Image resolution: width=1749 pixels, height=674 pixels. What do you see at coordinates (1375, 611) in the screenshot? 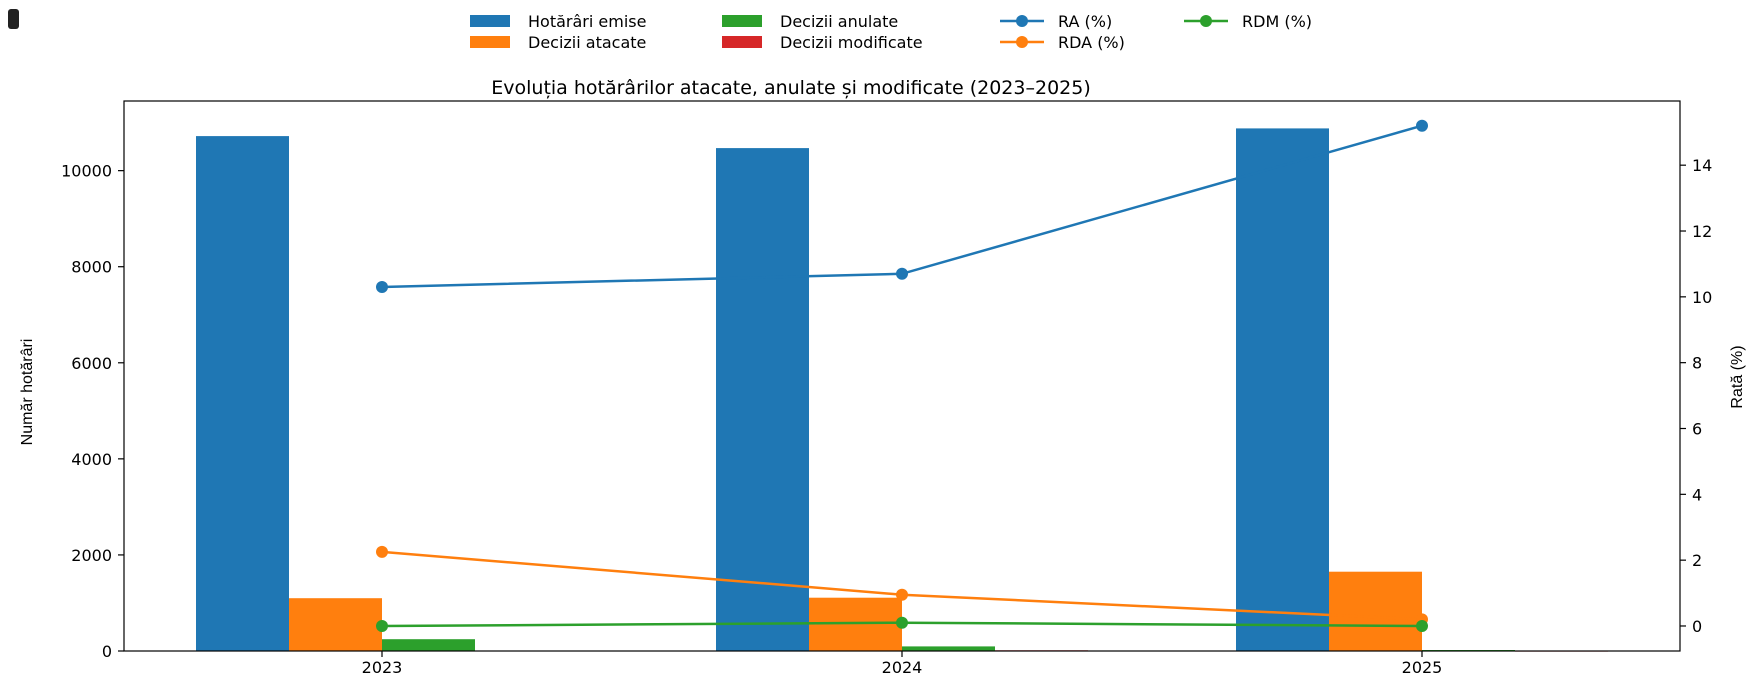
I see `bar-decizii-atacate-2025` at bounding box center [1375, 611].